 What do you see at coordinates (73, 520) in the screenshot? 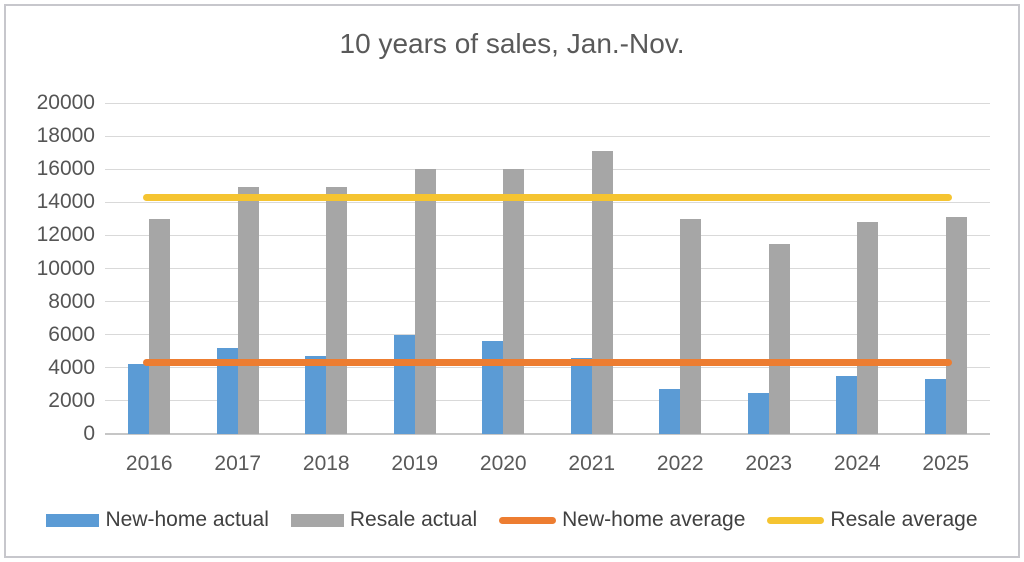
I see `legend-swatch-new-home-actual` at bounding box center [73, 520].